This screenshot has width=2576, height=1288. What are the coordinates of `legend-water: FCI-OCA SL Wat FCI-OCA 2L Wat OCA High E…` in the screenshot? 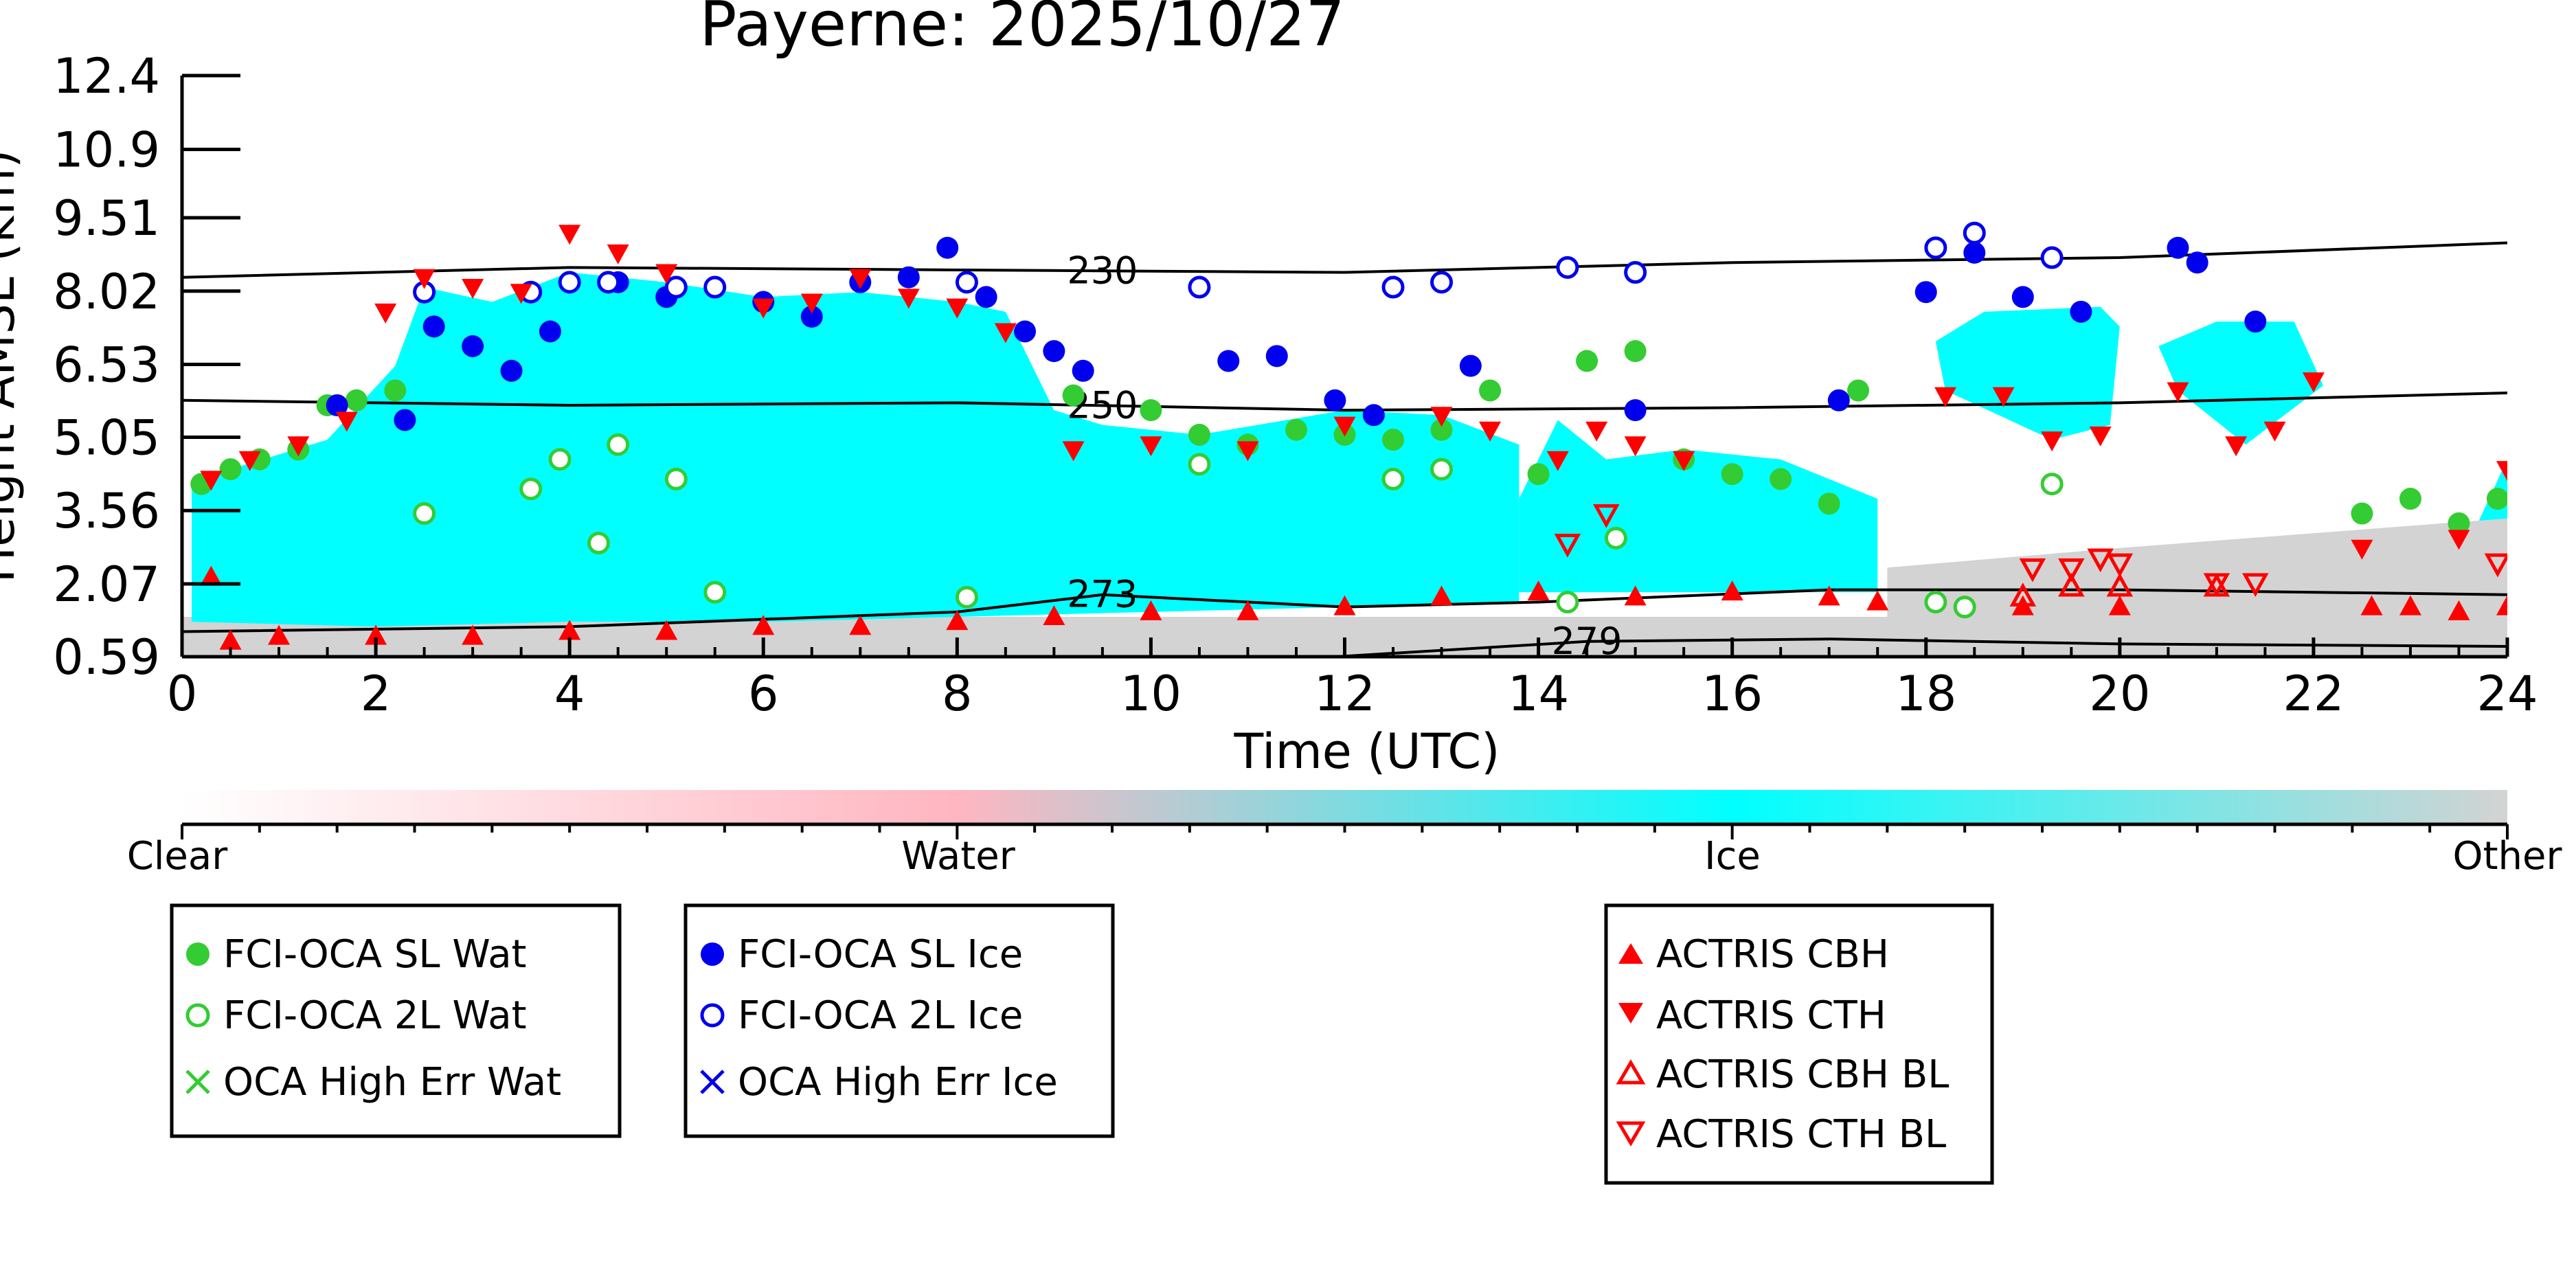 It's located at (396, 1020).